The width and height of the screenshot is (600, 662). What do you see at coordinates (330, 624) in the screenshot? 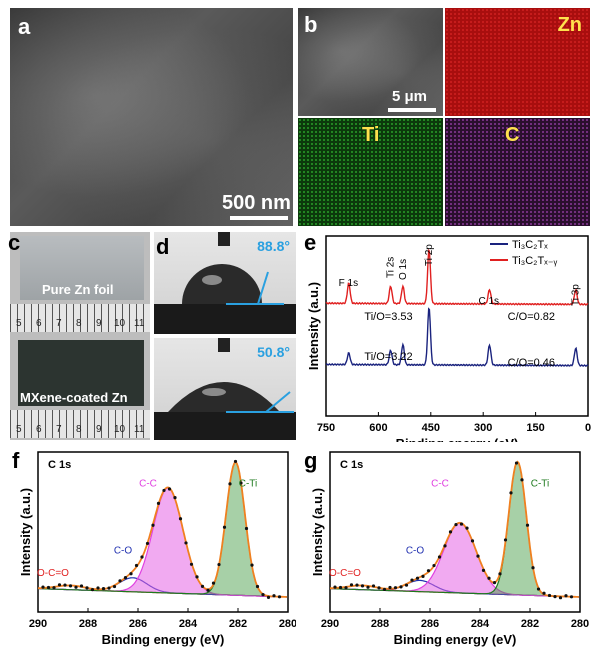
I see `x-tick-label: 290` at bounding box center [330, 624].